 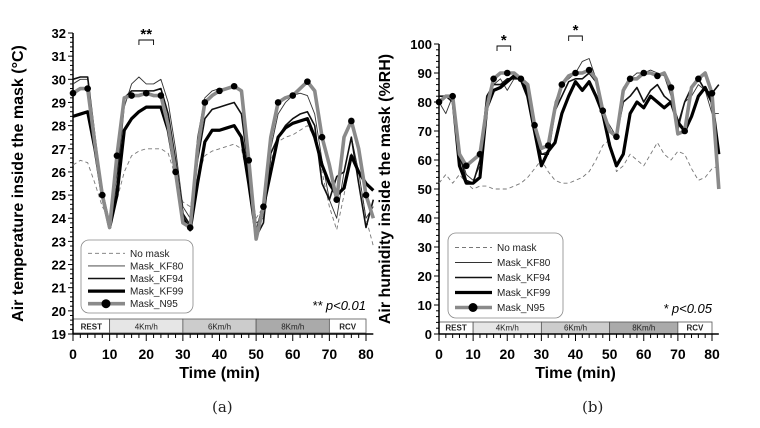 What do you see at coordinates (223, 171) in the screenshot?
I see `series-line-mask-kf99` at bounding box center [223, 171].